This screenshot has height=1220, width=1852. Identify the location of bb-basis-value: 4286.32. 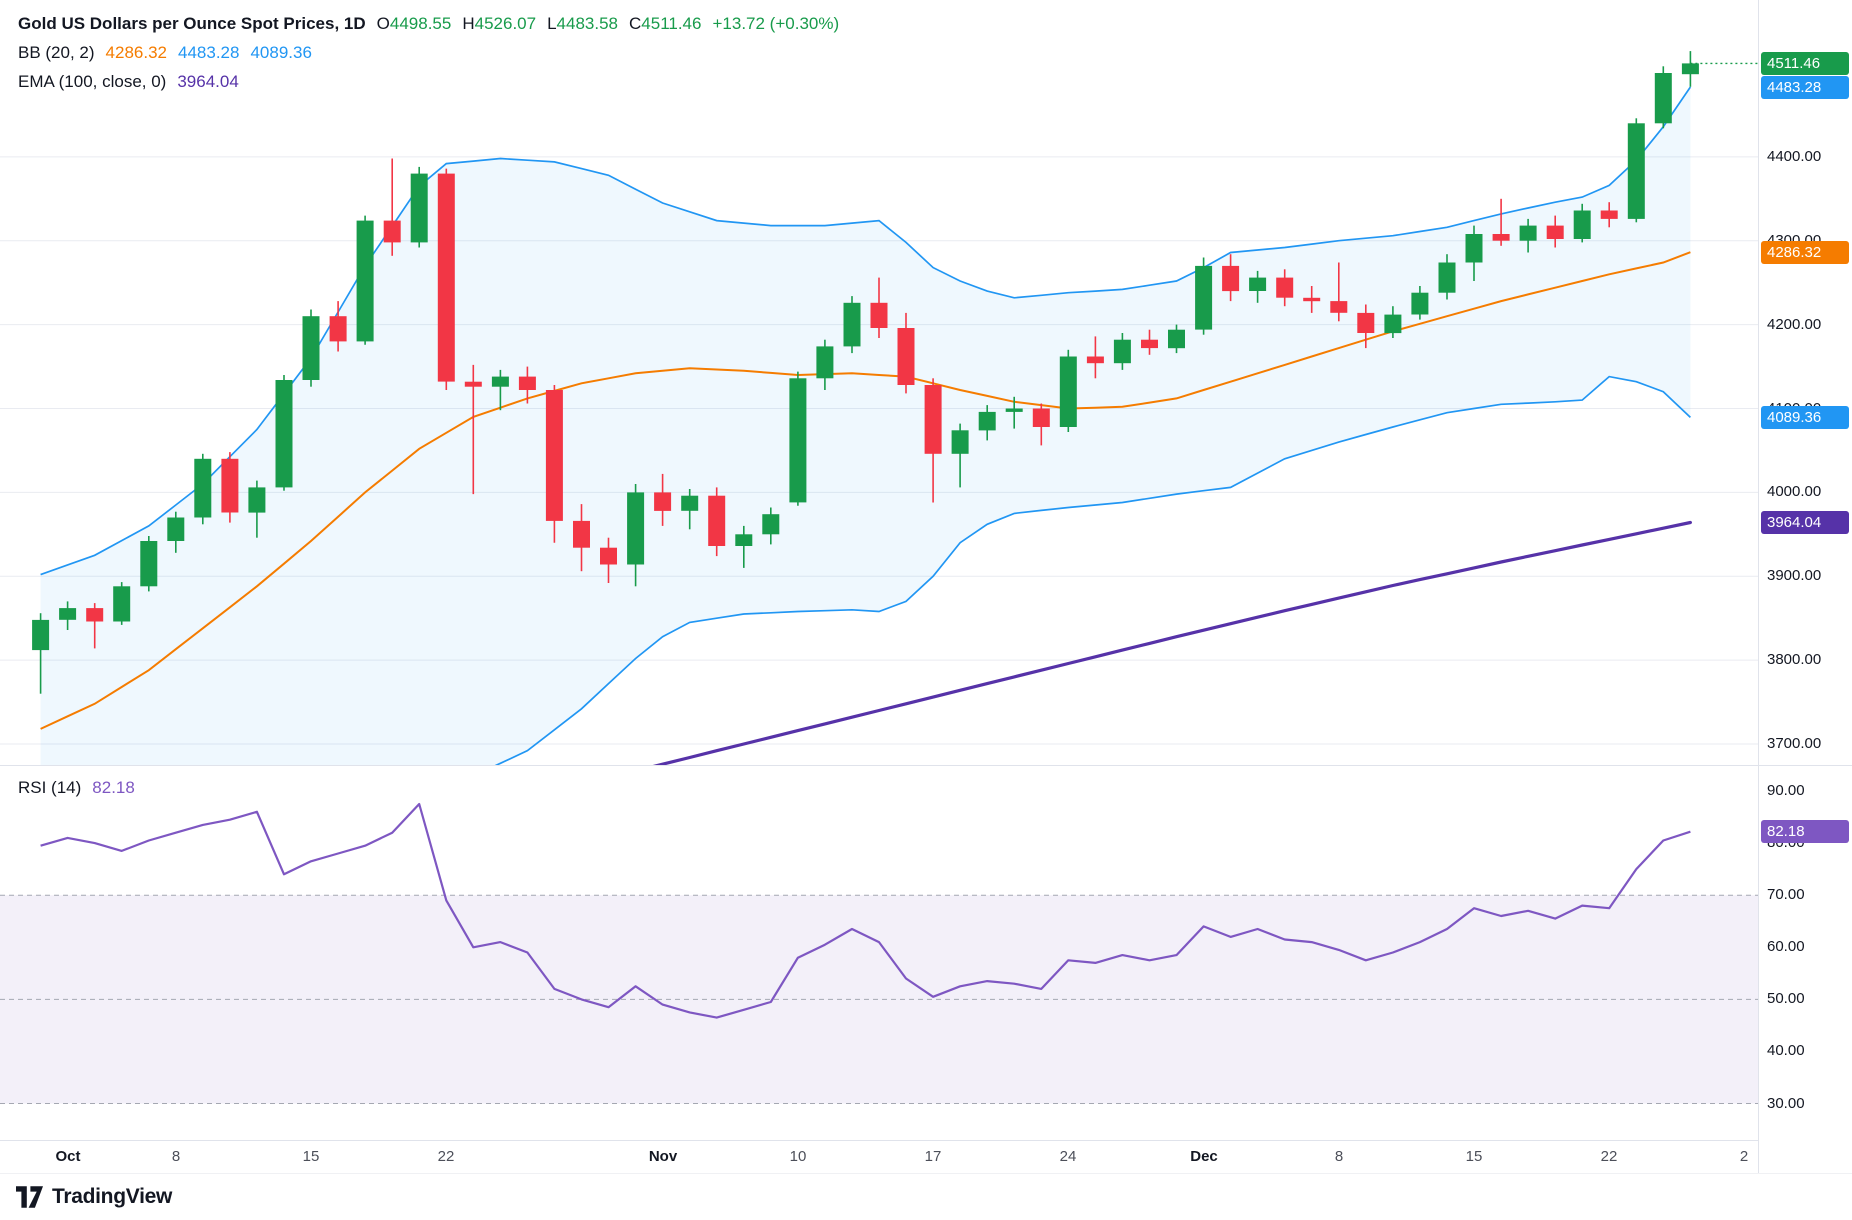
(136, 52).